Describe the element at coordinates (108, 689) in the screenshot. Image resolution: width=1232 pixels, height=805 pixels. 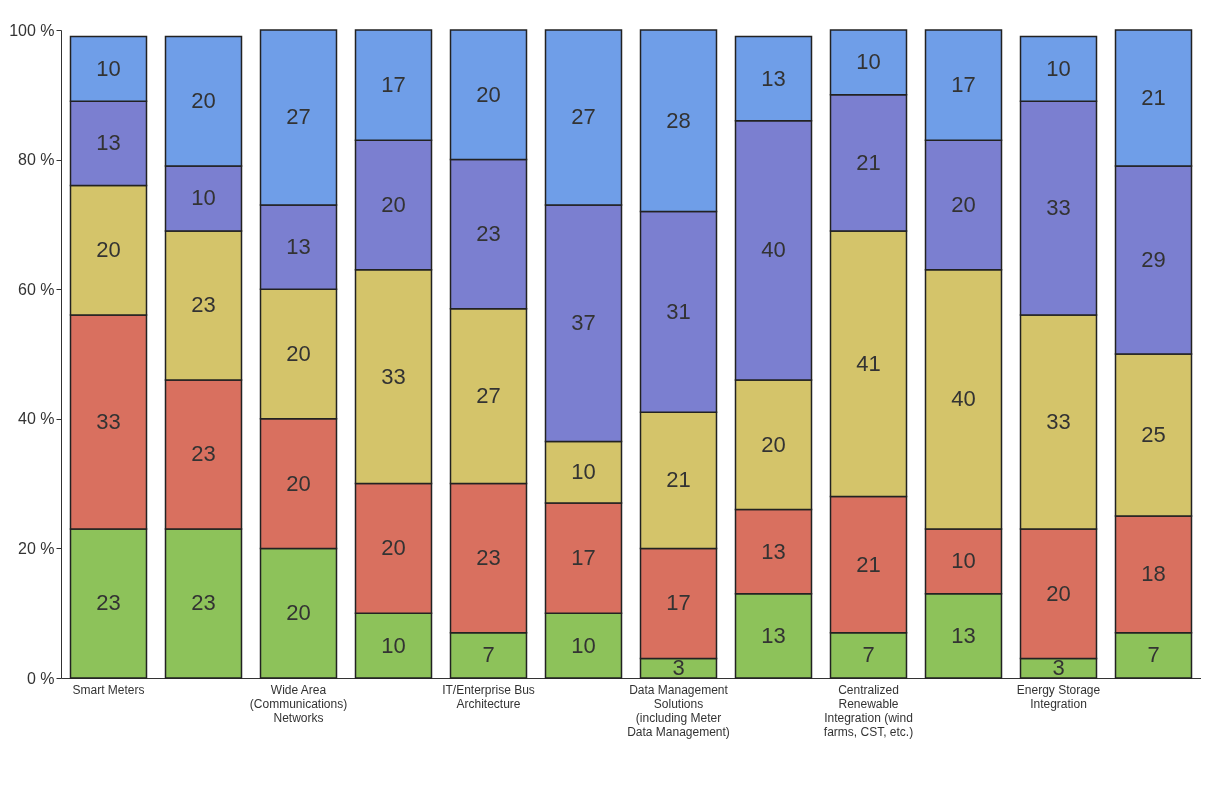
I see `x-tick-label: Smart Meters` at that location.